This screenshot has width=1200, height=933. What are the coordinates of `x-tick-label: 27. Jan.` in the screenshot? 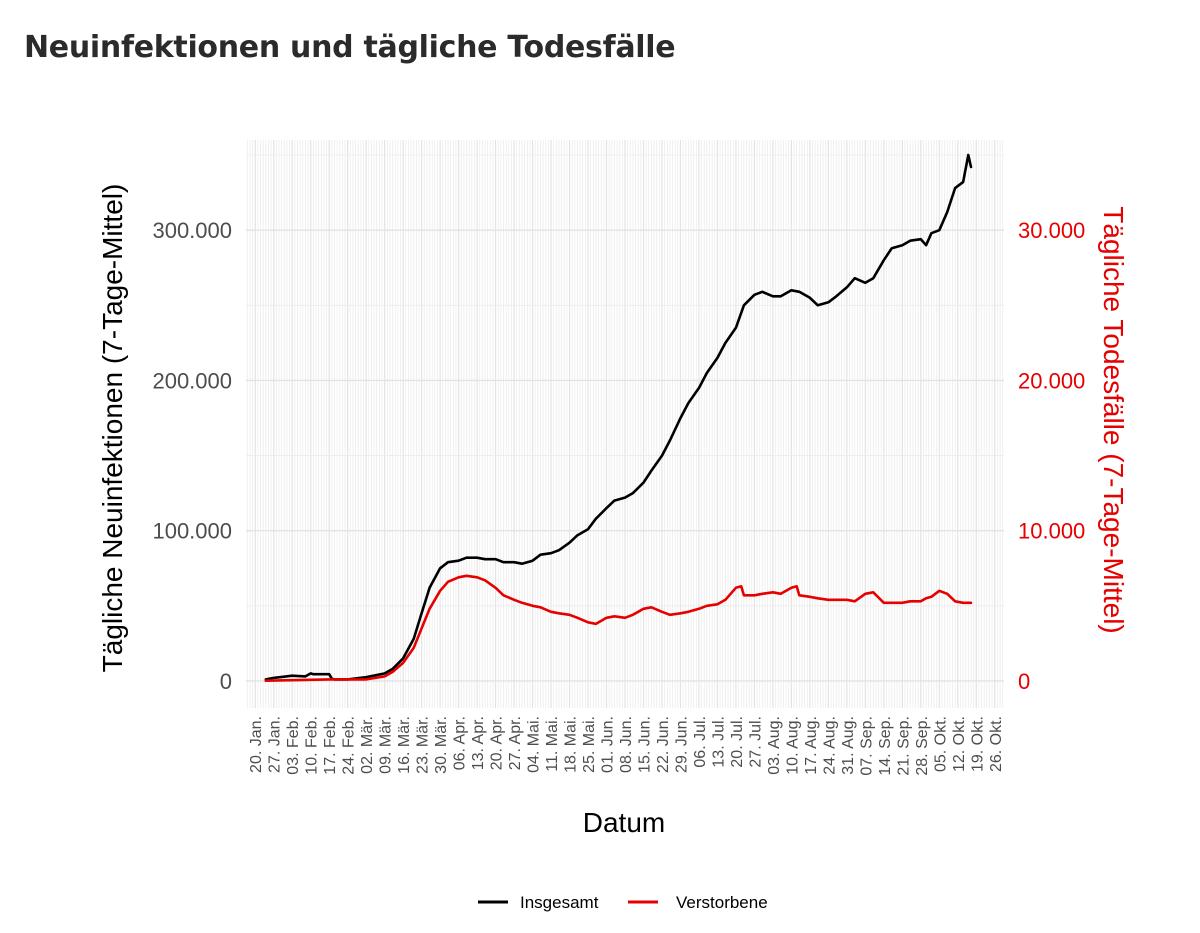 It's located at (275, 744).